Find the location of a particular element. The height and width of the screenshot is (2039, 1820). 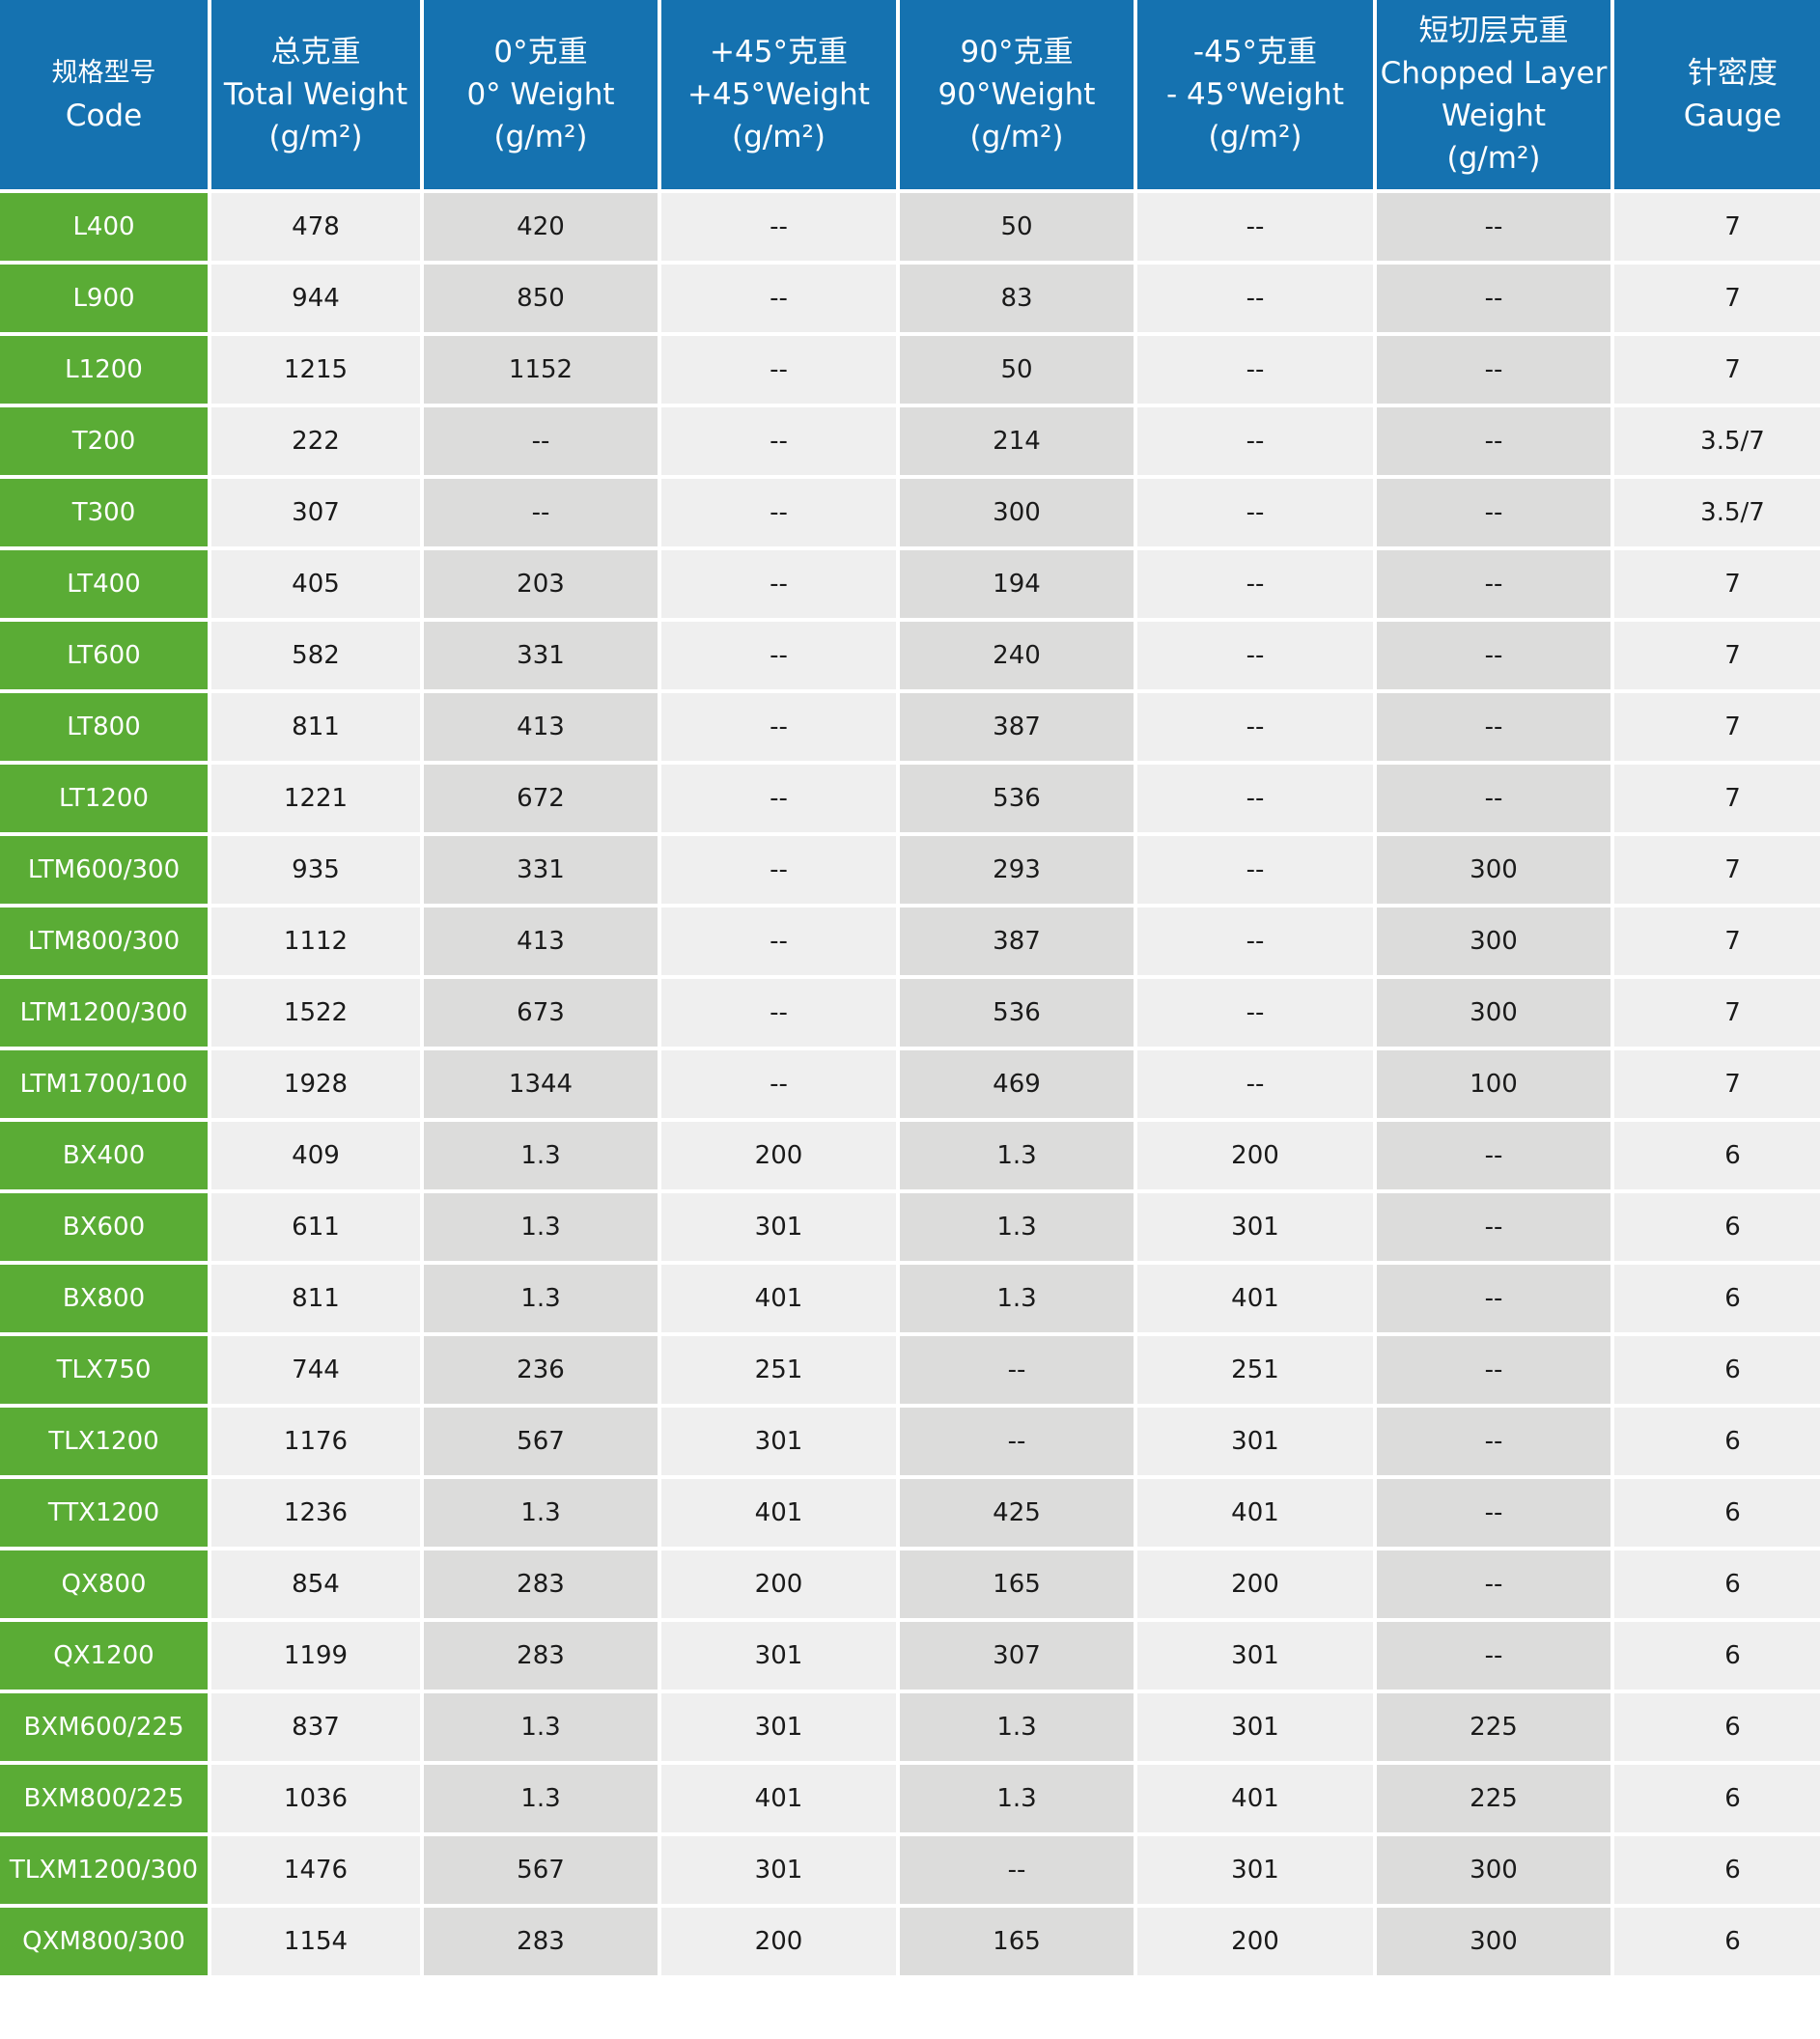

cell-total-weight: 409 is located at coordinates (316, 1155).